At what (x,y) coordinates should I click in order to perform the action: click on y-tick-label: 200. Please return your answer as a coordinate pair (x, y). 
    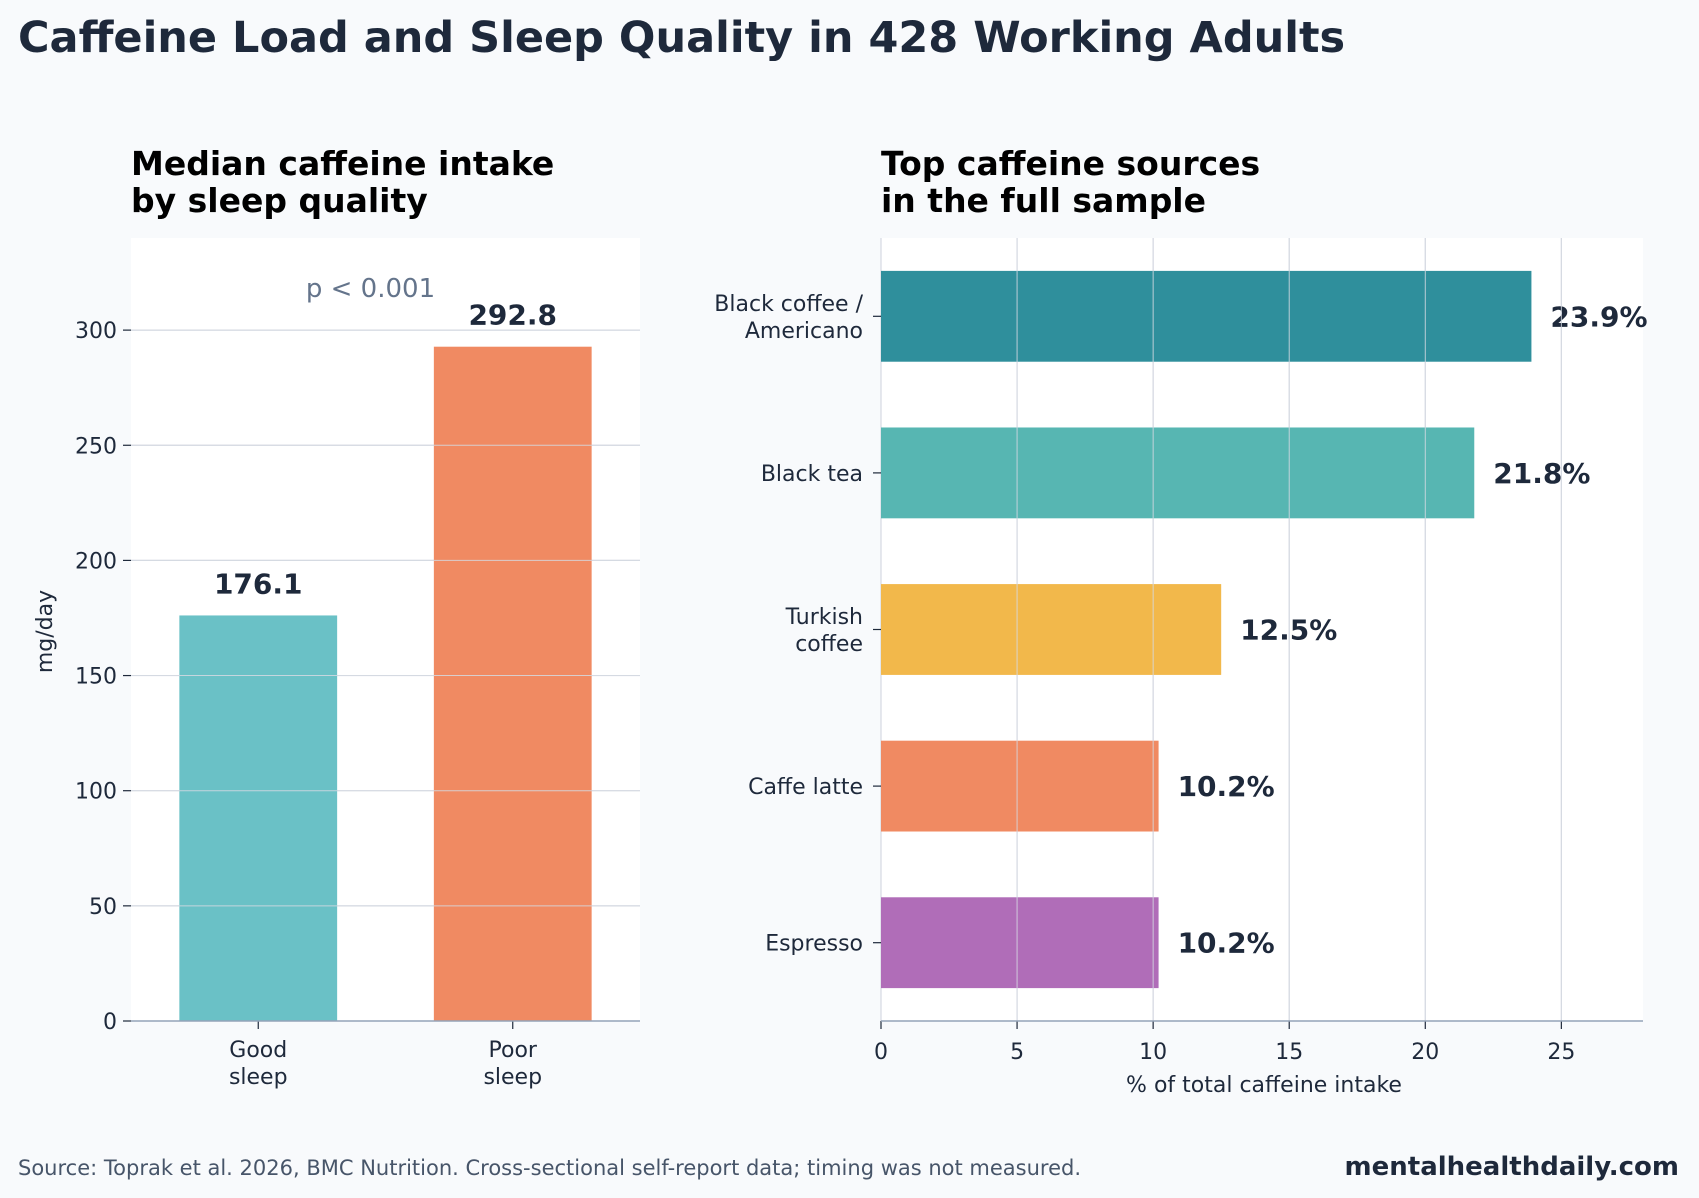
    Looking at the image, I should click on (96, 561).